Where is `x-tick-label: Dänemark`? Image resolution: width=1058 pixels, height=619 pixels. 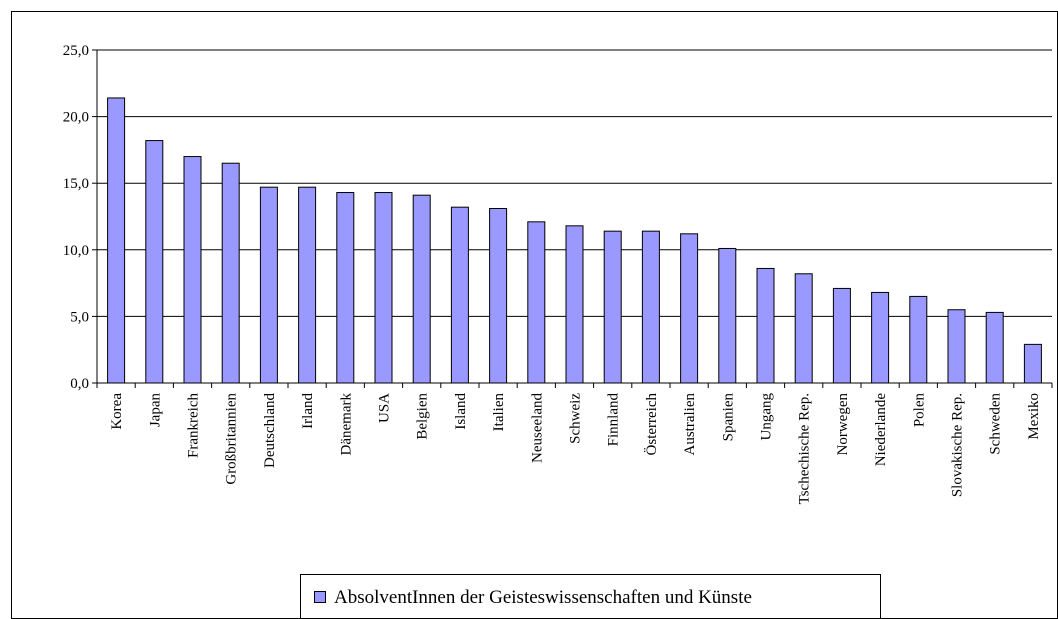
x-tick-label: Dänemark is located at coordinates (346, 424).